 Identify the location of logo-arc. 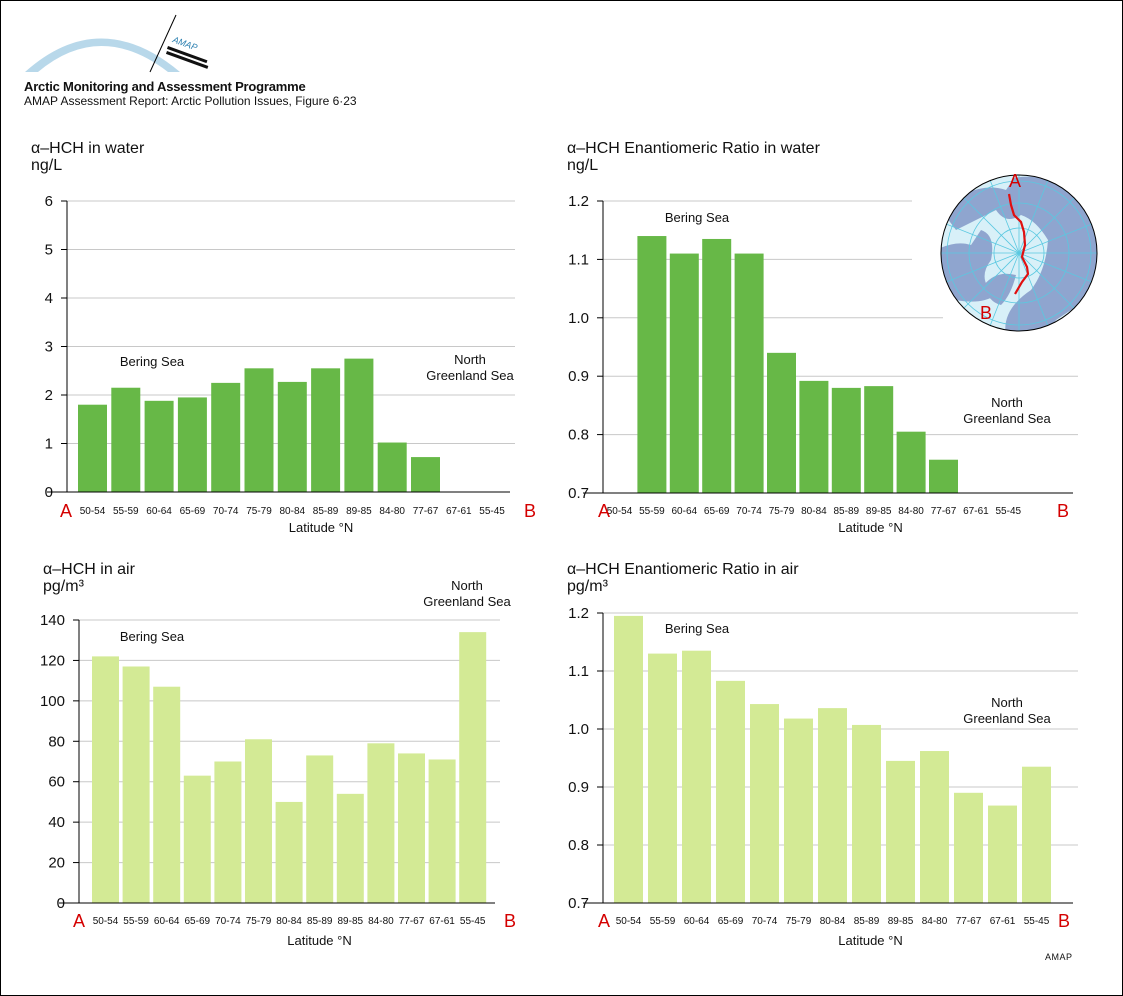
(102, 55).